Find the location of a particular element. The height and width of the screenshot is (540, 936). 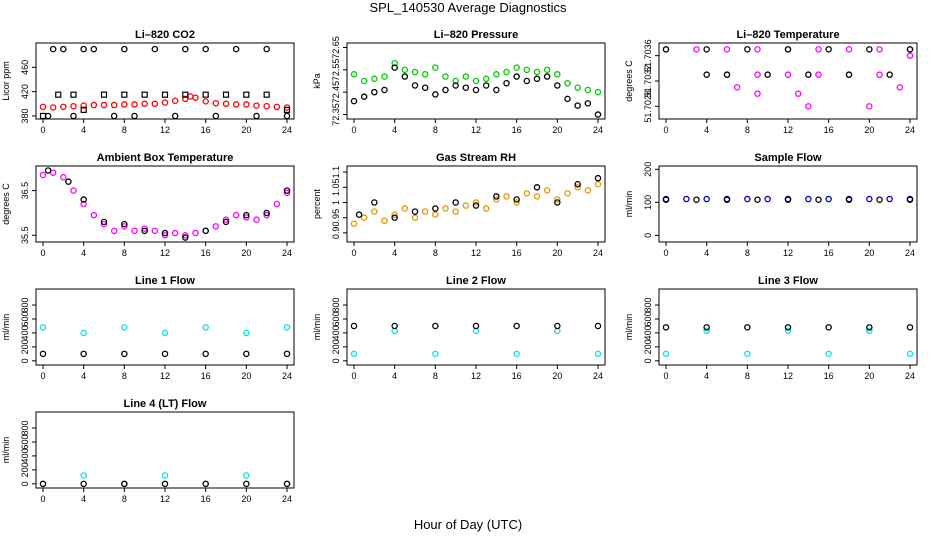

y-tick-label: 1 is located at coordinates (336, 202).